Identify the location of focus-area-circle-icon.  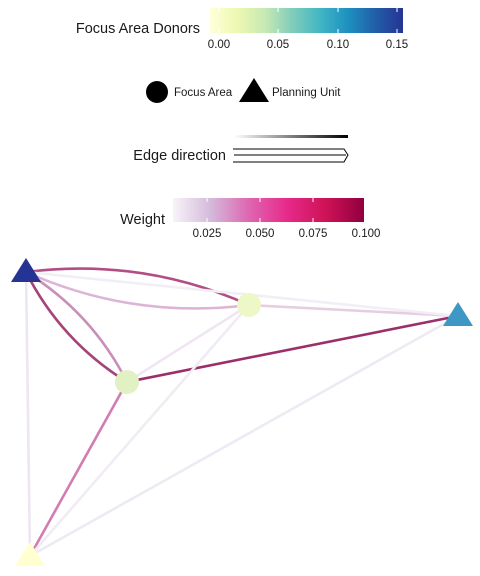
(157, 92).